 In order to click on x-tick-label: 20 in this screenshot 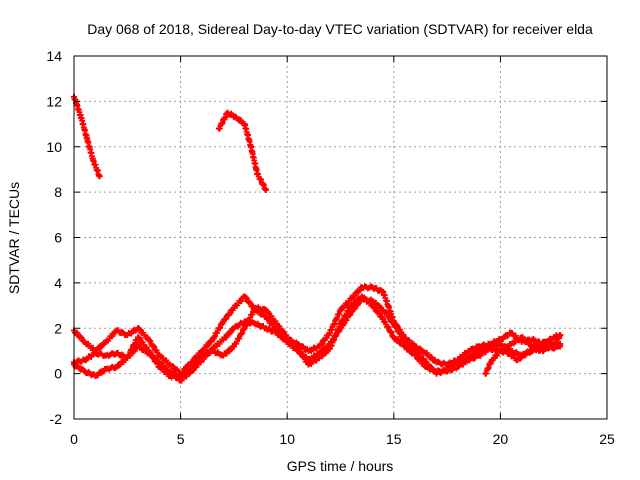, I will do `click(501, 439)`.